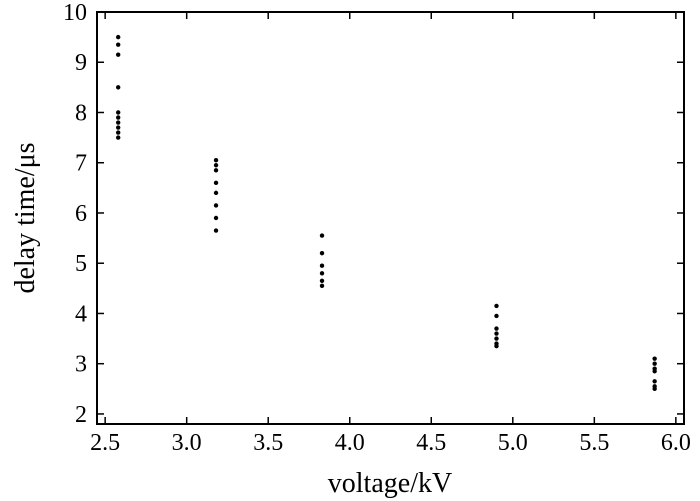 The height and width of the screenshot is (501, 700). What do you see at coordinates (431, 443) in the screenshot?
I see `x-tick-label: 4.5` at bounding box center [431, 443].